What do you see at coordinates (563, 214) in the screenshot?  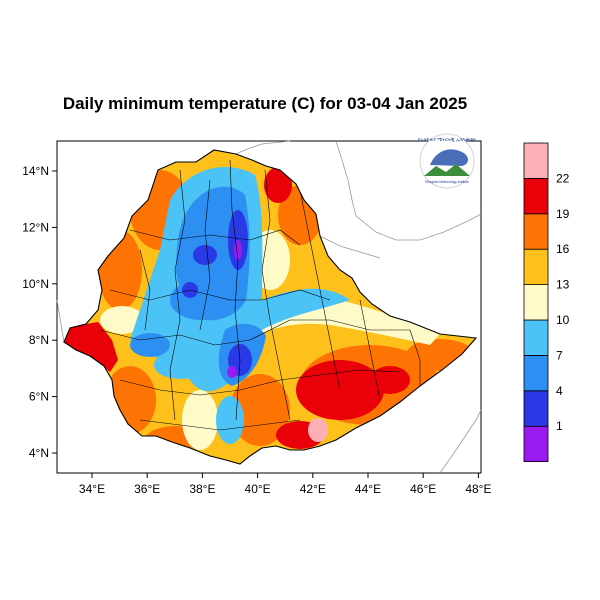 I see `colorbar-label: 19` at bounding box center [563, 214].